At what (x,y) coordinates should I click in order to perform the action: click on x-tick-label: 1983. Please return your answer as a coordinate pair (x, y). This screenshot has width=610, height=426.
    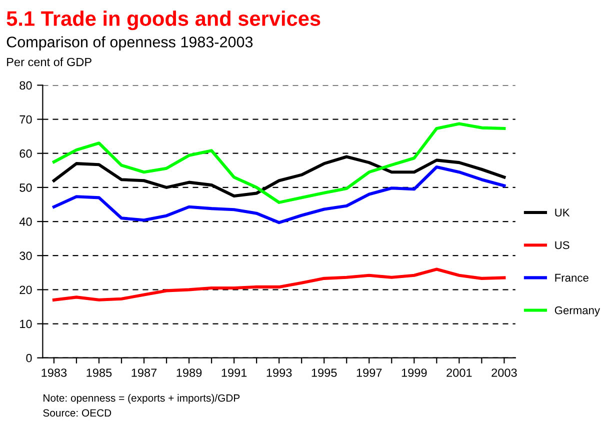
    Looking at the image, I should click on (54, 372).